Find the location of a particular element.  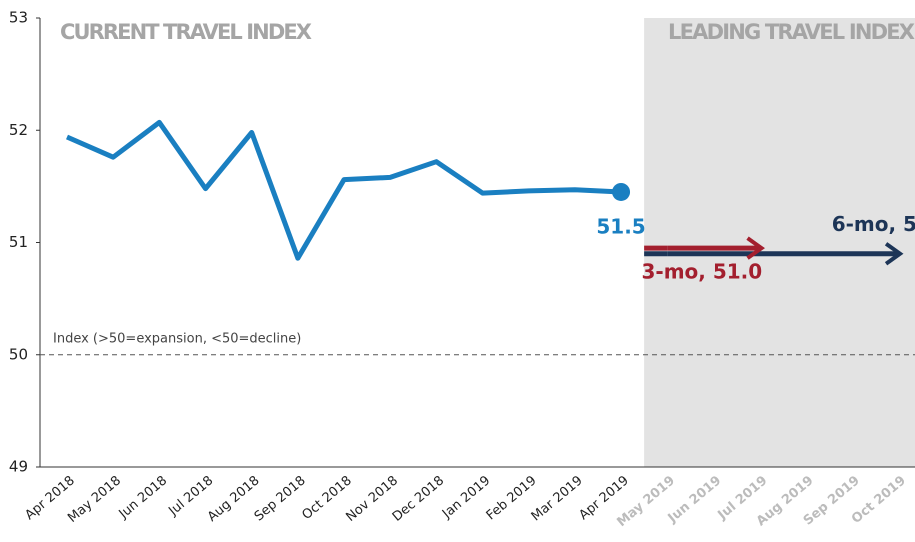

title: CURRENT TRAVEL INDEX is located at coordinates (186, 32).